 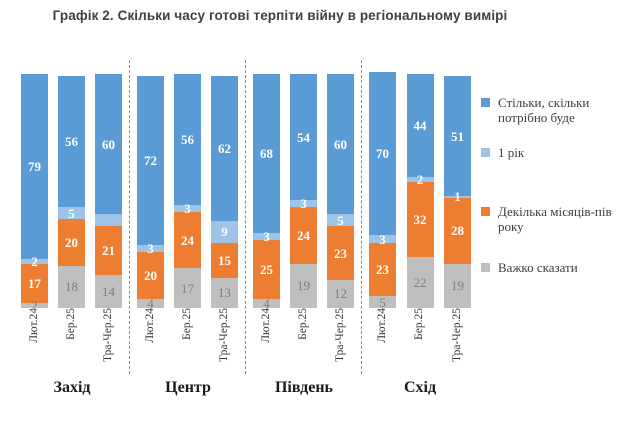 I want to click on bars-row: 79 2 17 2 56 5 20 18 60 21 14, so click(x=71, y=186).